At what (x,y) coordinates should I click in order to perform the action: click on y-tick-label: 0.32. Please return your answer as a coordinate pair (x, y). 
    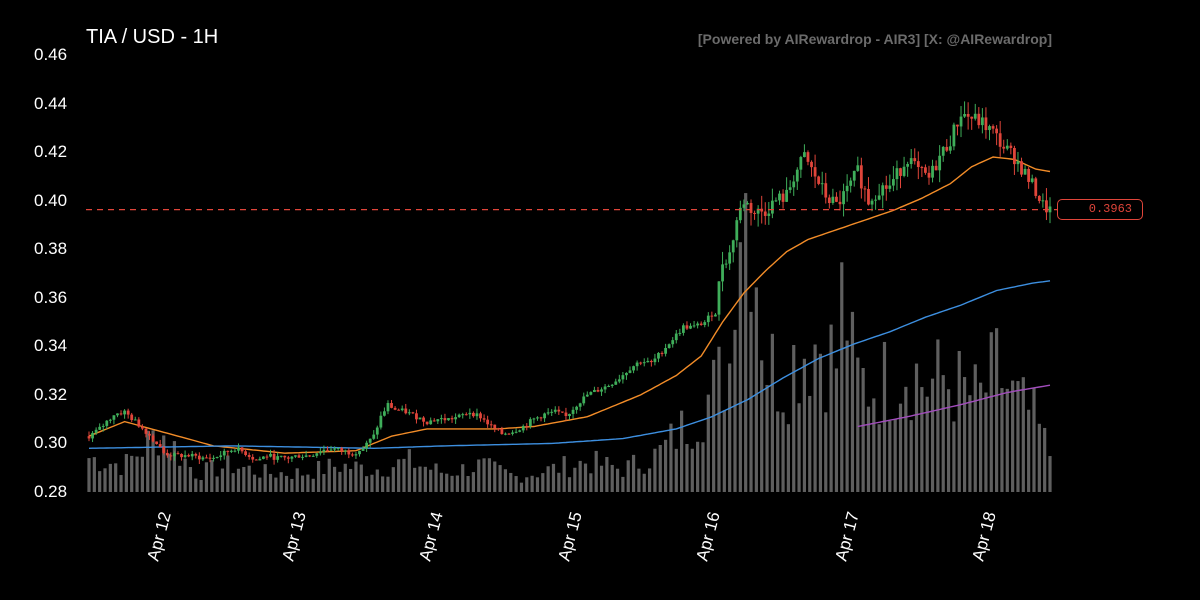
    Looking at the image, I should click on (51, 394).